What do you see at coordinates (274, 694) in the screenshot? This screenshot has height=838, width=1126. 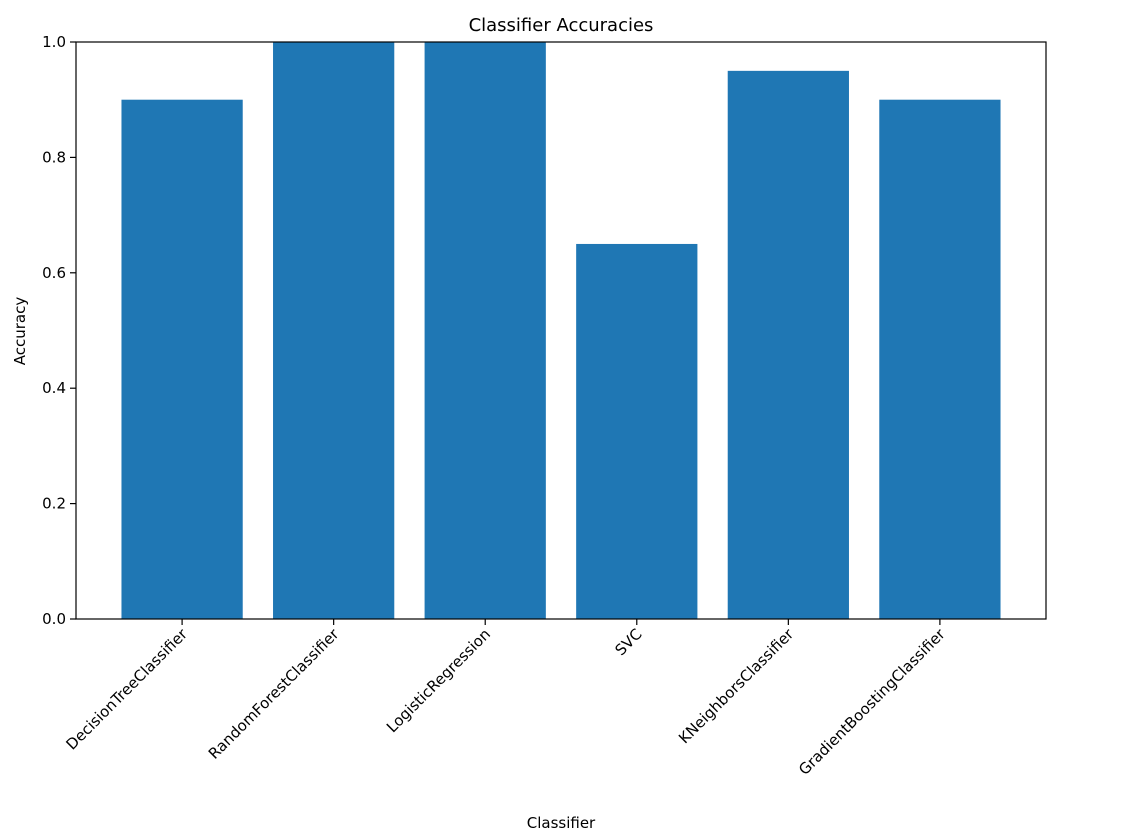 I see `x-tick-label: RandomForestClassifier` at bounding box center [274, 694].